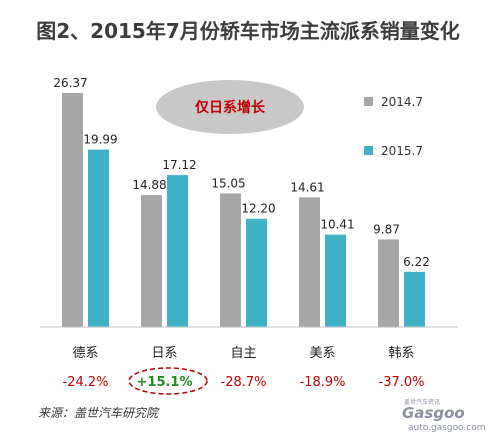  I want to click on annotation-ellipse, so click(230, 107).